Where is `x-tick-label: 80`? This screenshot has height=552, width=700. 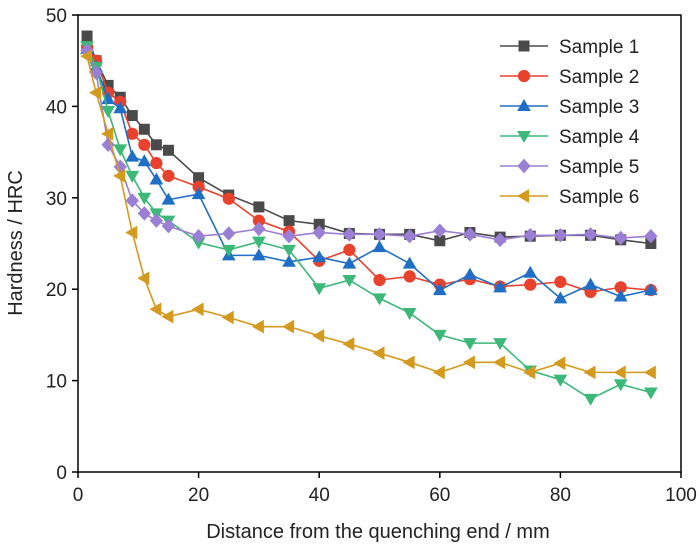
x-tick-label: 80 is located at coordinates (560, 495).